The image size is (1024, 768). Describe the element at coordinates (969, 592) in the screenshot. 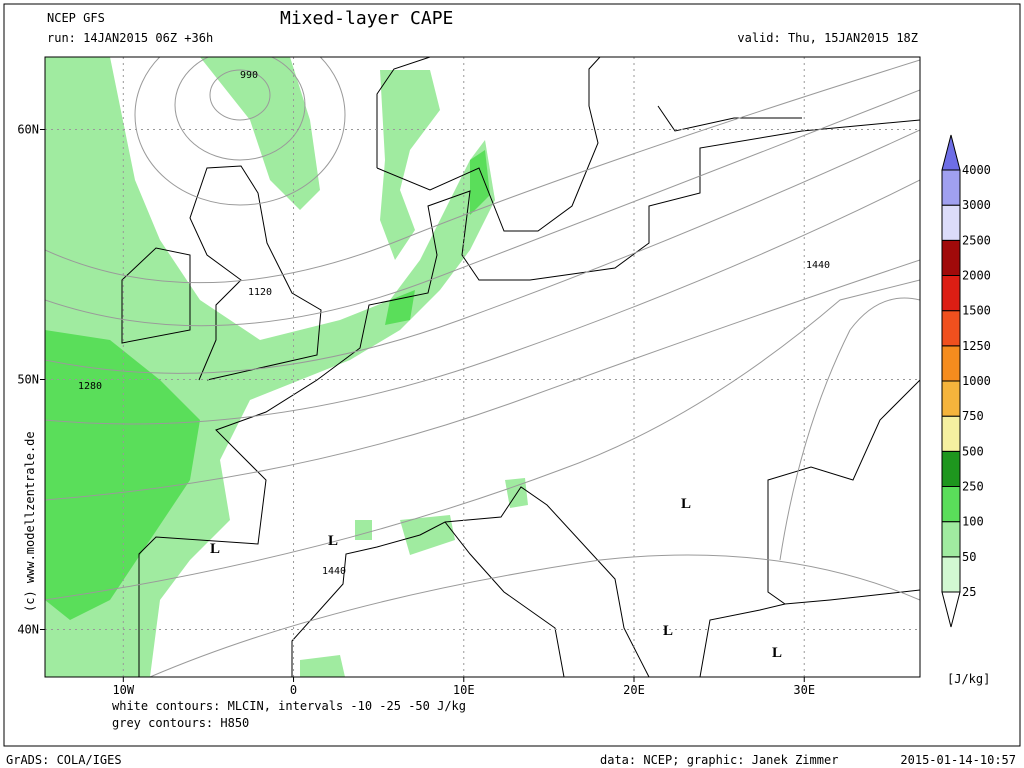

I see `colorbar-label: 25` at that location.